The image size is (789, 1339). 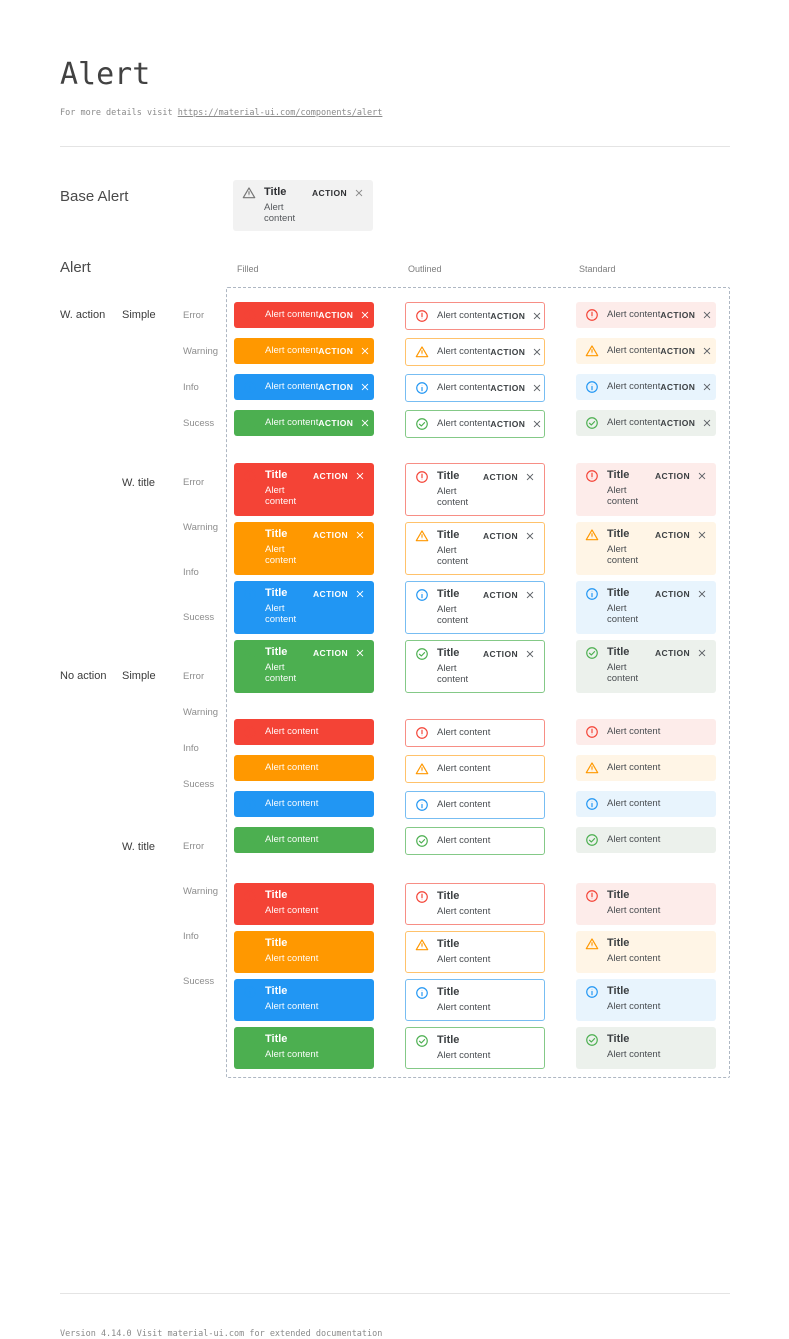 What do you see at coordinates (139, 482) in the screenshot?
I see `style-label: W. title` at bounding box center [139, 482].